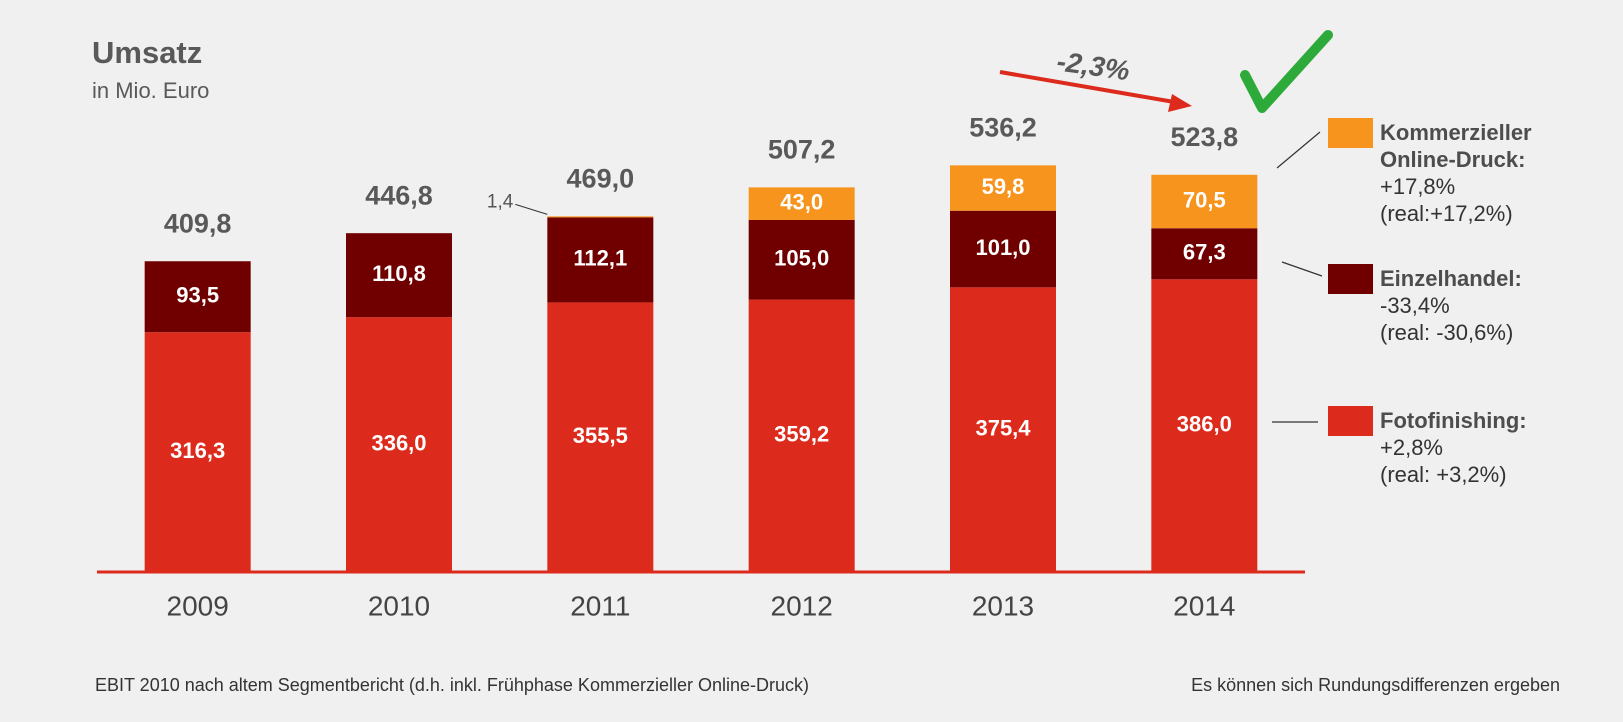  I want to click on value-label: 359,2, so click(801, 434).